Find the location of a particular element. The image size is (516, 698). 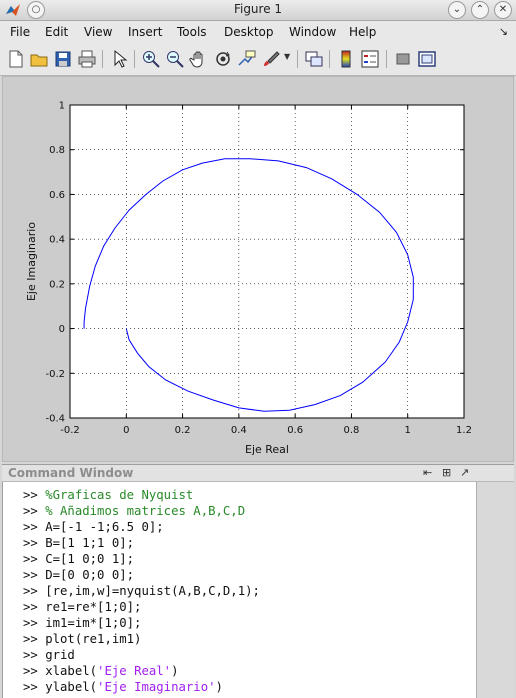

code-text: D=[0 0;0 0]; is located at coordinates (90, 575).